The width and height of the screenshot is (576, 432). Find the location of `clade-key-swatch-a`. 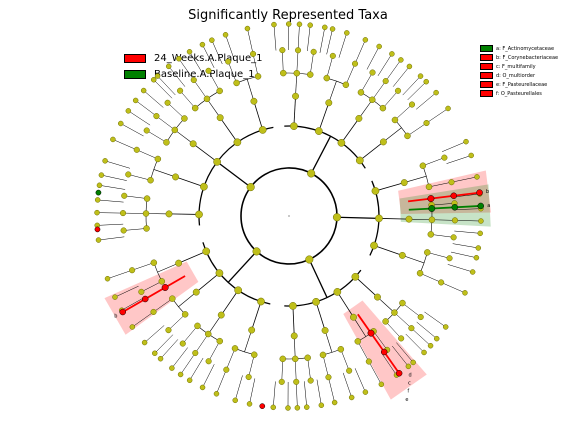

clade-key-swatch-a is located at coordinates (486, 48).